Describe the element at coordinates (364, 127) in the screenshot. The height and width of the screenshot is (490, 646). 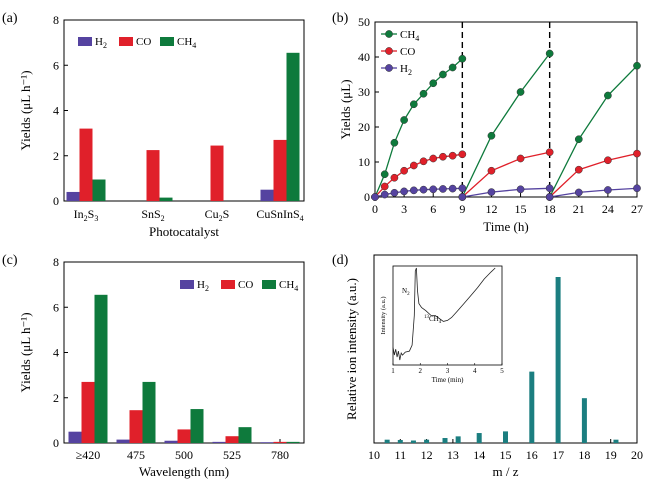
I see `panel-b-y-tick-label: 20` at that location.